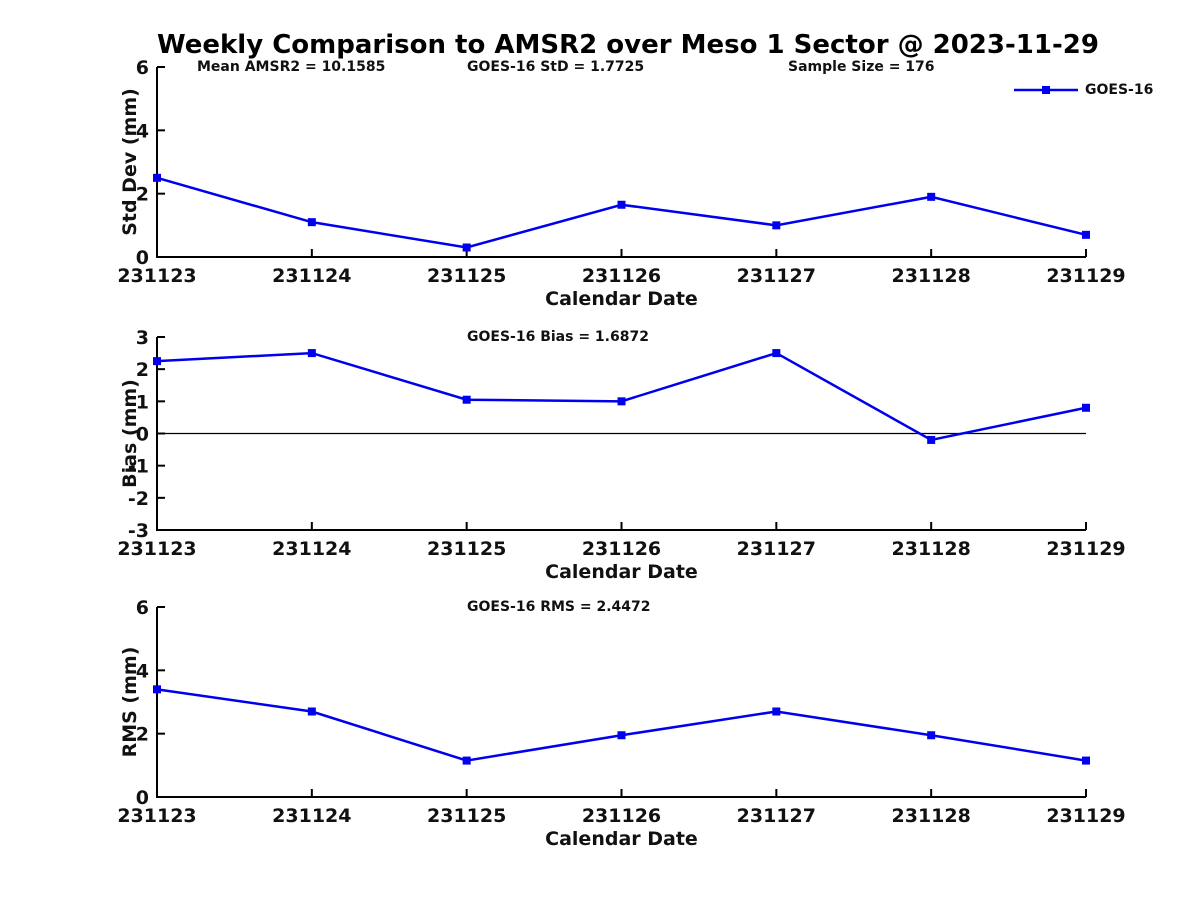 This screenshot has height=900, width=1200. What do you see at coordinates (138, 467) in the screenshot?
I see `y-tick-label: -1` at bounding box center [138, 467].